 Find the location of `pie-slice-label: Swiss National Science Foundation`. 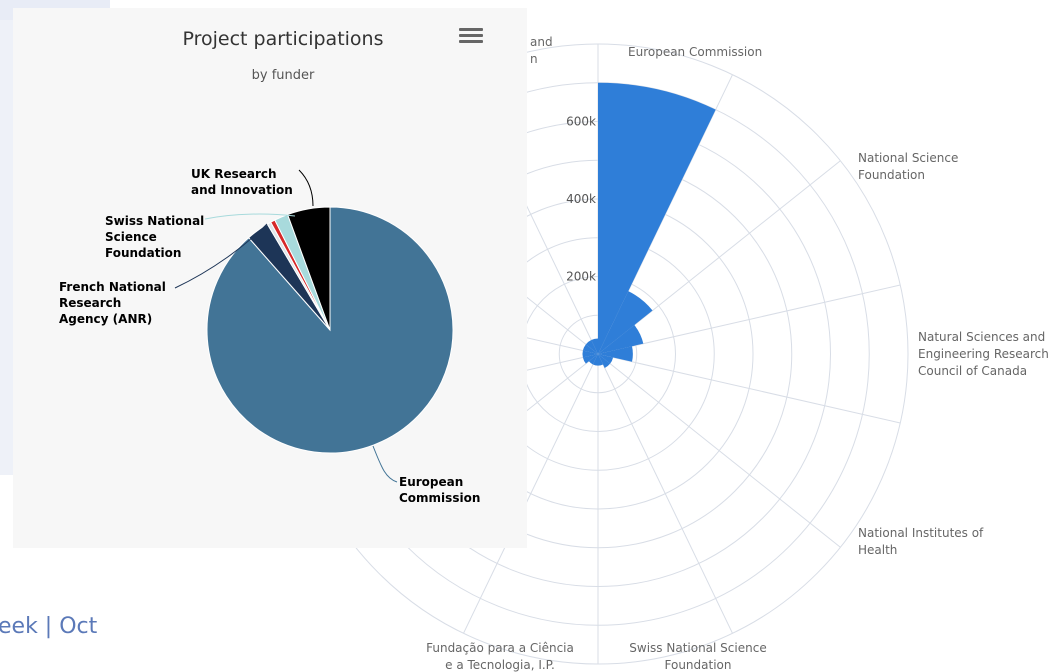

pie-slice-label: Swiss National Science Foundation is located at coordinates (154, 237).